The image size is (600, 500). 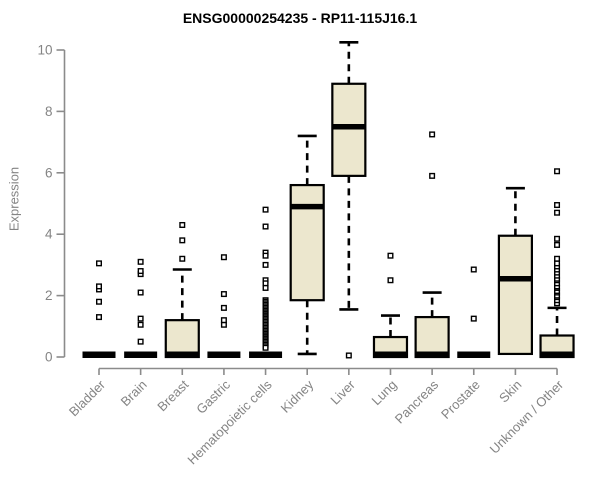 What do you see at coordinates (527, 417) in the screenshot?
I see `x-category-label: Unknown / Other` at bounding box center [527, 417].